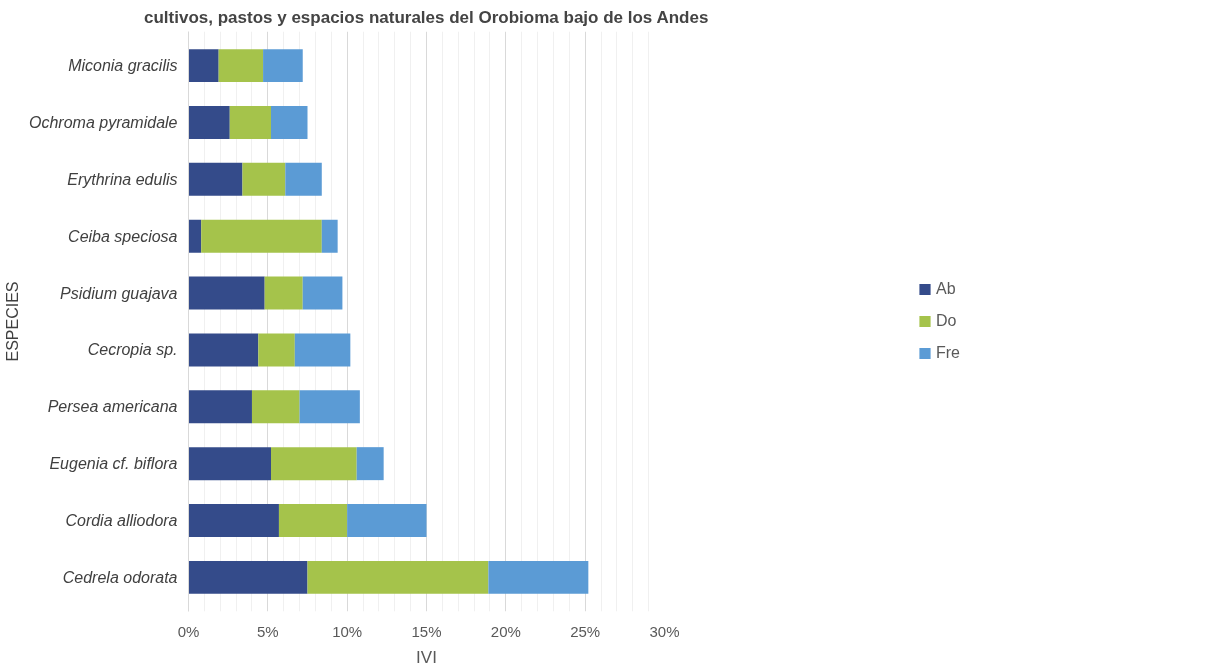 The image size is (1213, 669). I want to click on y-tick-label: Miconia gracilis, so click(123, 66).